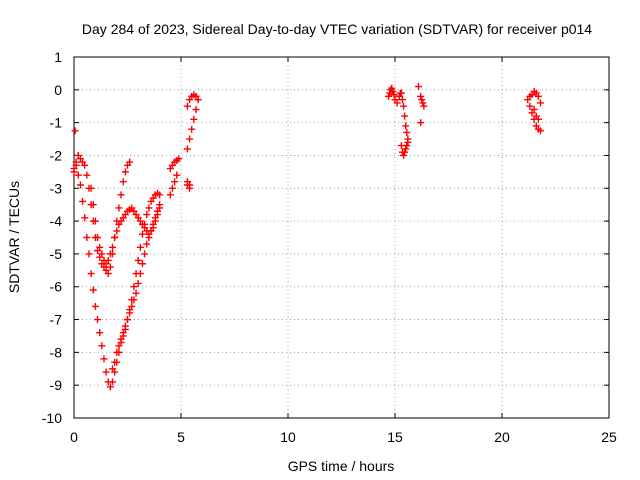  Describe the element at coordinates (56, 155) in the screenshot. I see `y-tick-label: -2` at that location.